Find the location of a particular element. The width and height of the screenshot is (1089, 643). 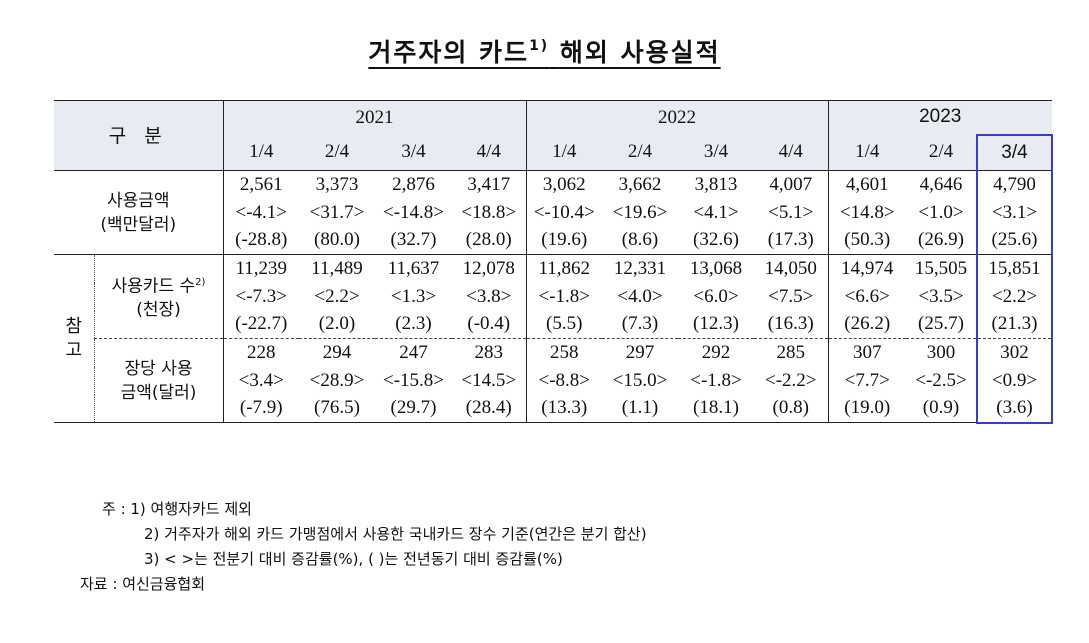

table-cell: (32.6) is located at coordinates (716, 240).